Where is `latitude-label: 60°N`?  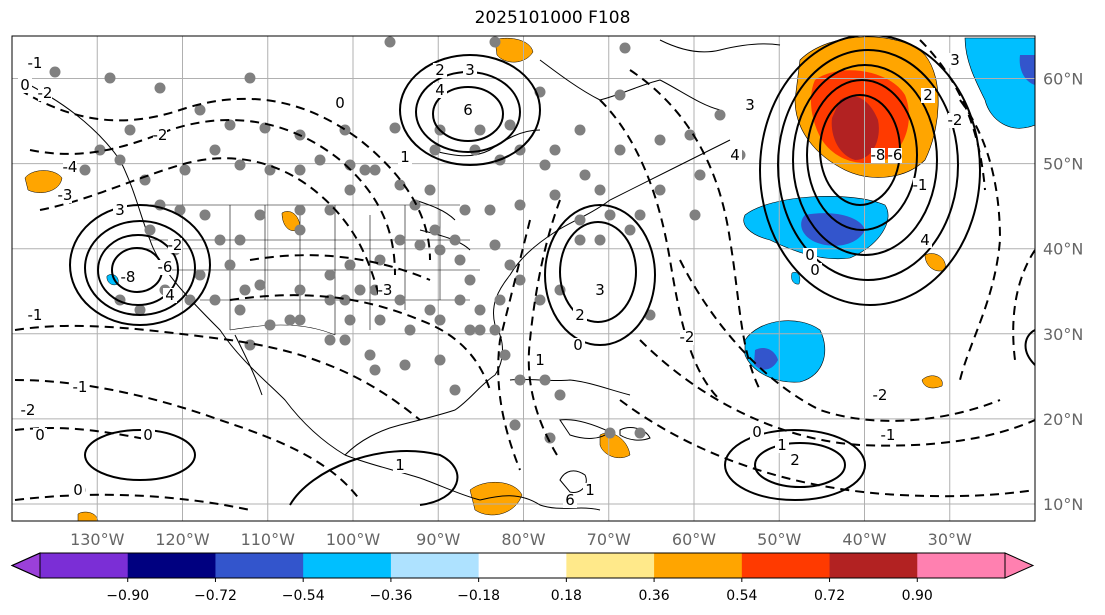
latitude-label: 60°N is located at coordinates (1063, 79).